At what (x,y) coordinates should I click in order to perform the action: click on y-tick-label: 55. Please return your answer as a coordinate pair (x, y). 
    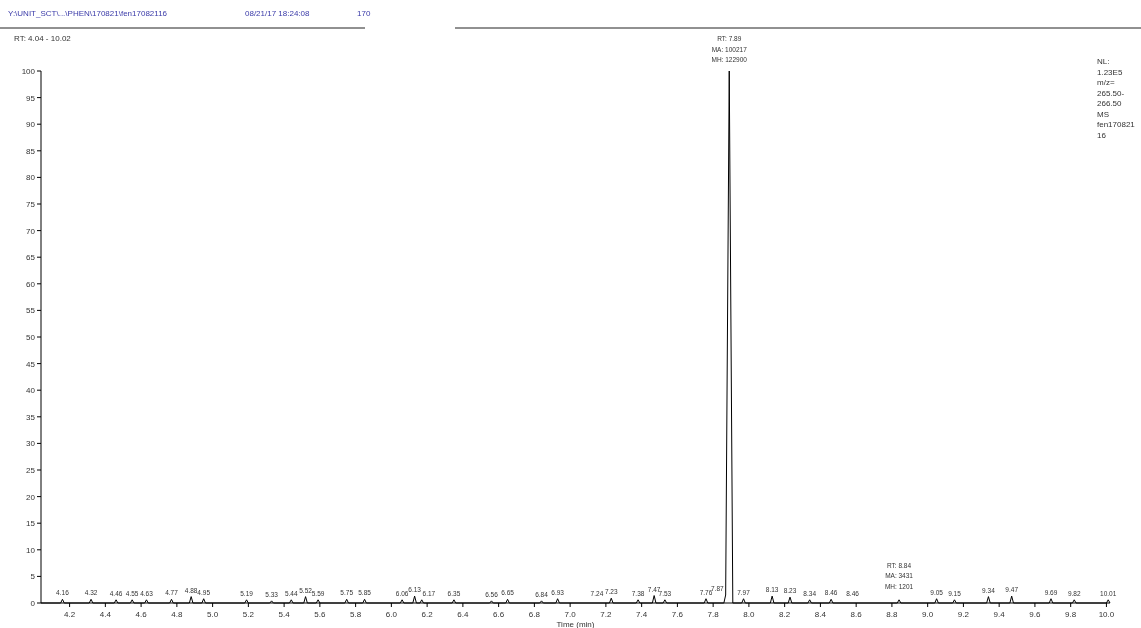
    Looking at the image, I should click on (31, 311).